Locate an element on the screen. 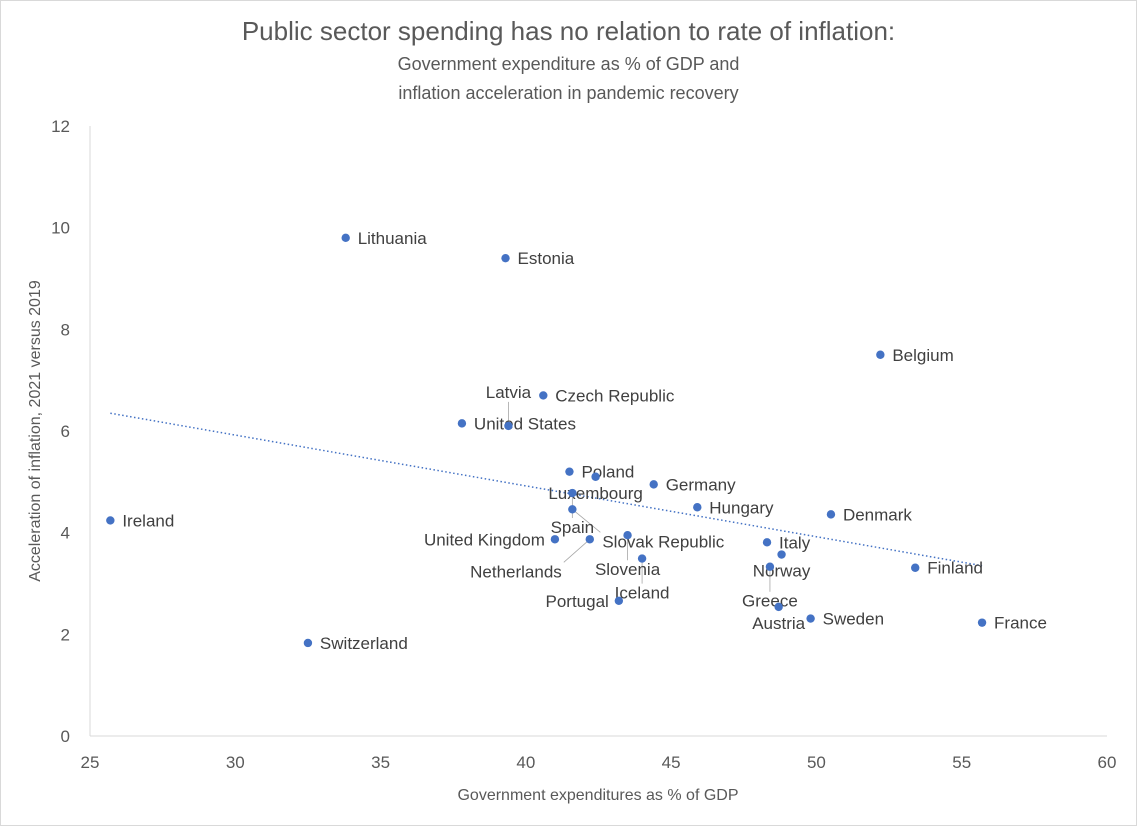 The height and width of the screenshot is (826, 1137). data-point-group: Sweden is located at coordinates (845, 619).